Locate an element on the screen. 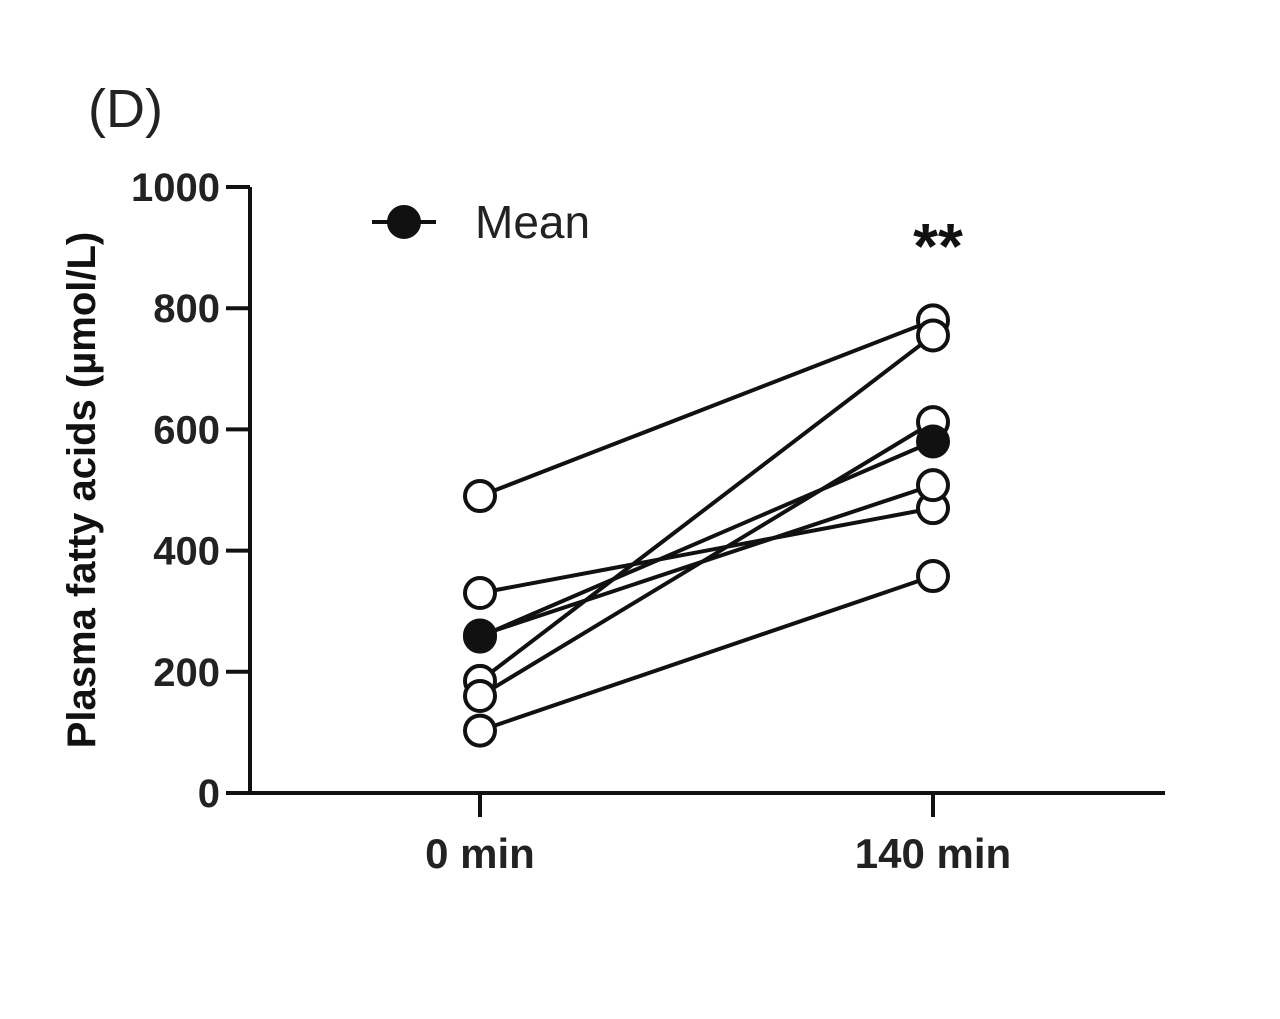 This screenshot has width=1280, height=1019. legend: Mean is located at coordinates (481, 222).